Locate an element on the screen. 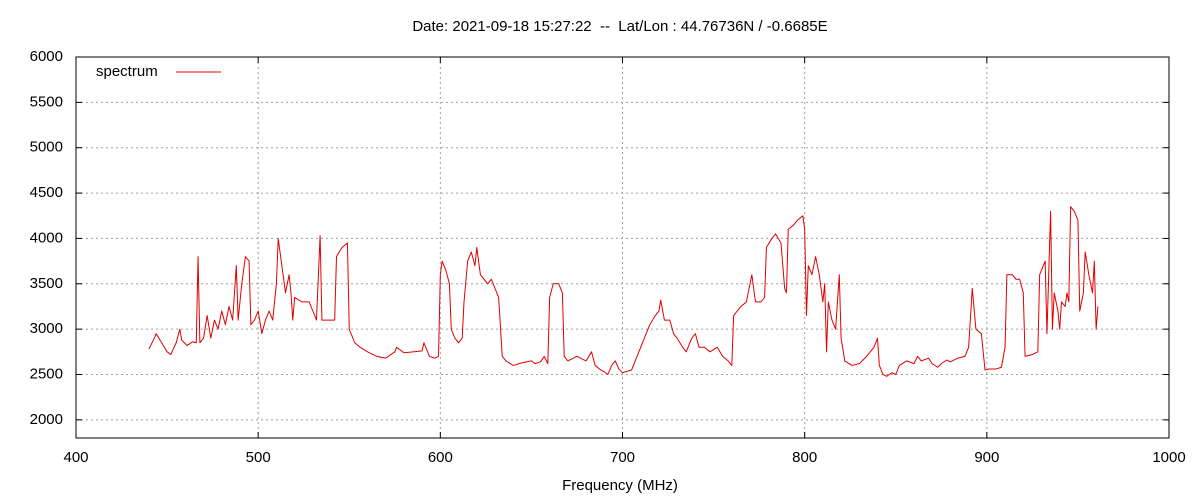 The height and width of the screenshot is (500, 1200). x-tick-label: 700 is located at coordinates (622, 457).